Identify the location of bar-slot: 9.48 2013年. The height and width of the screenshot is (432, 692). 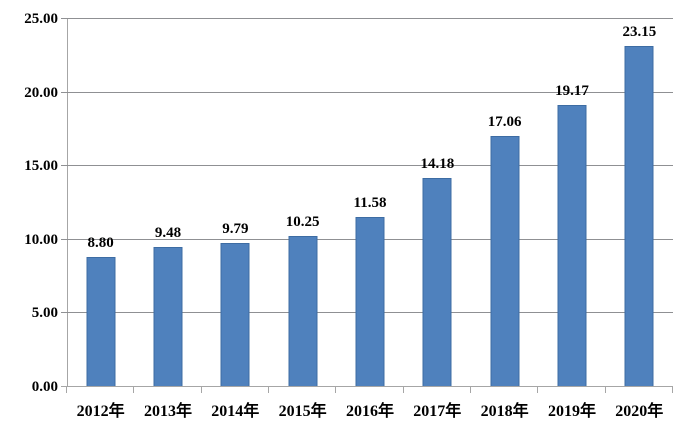
(167, 219).